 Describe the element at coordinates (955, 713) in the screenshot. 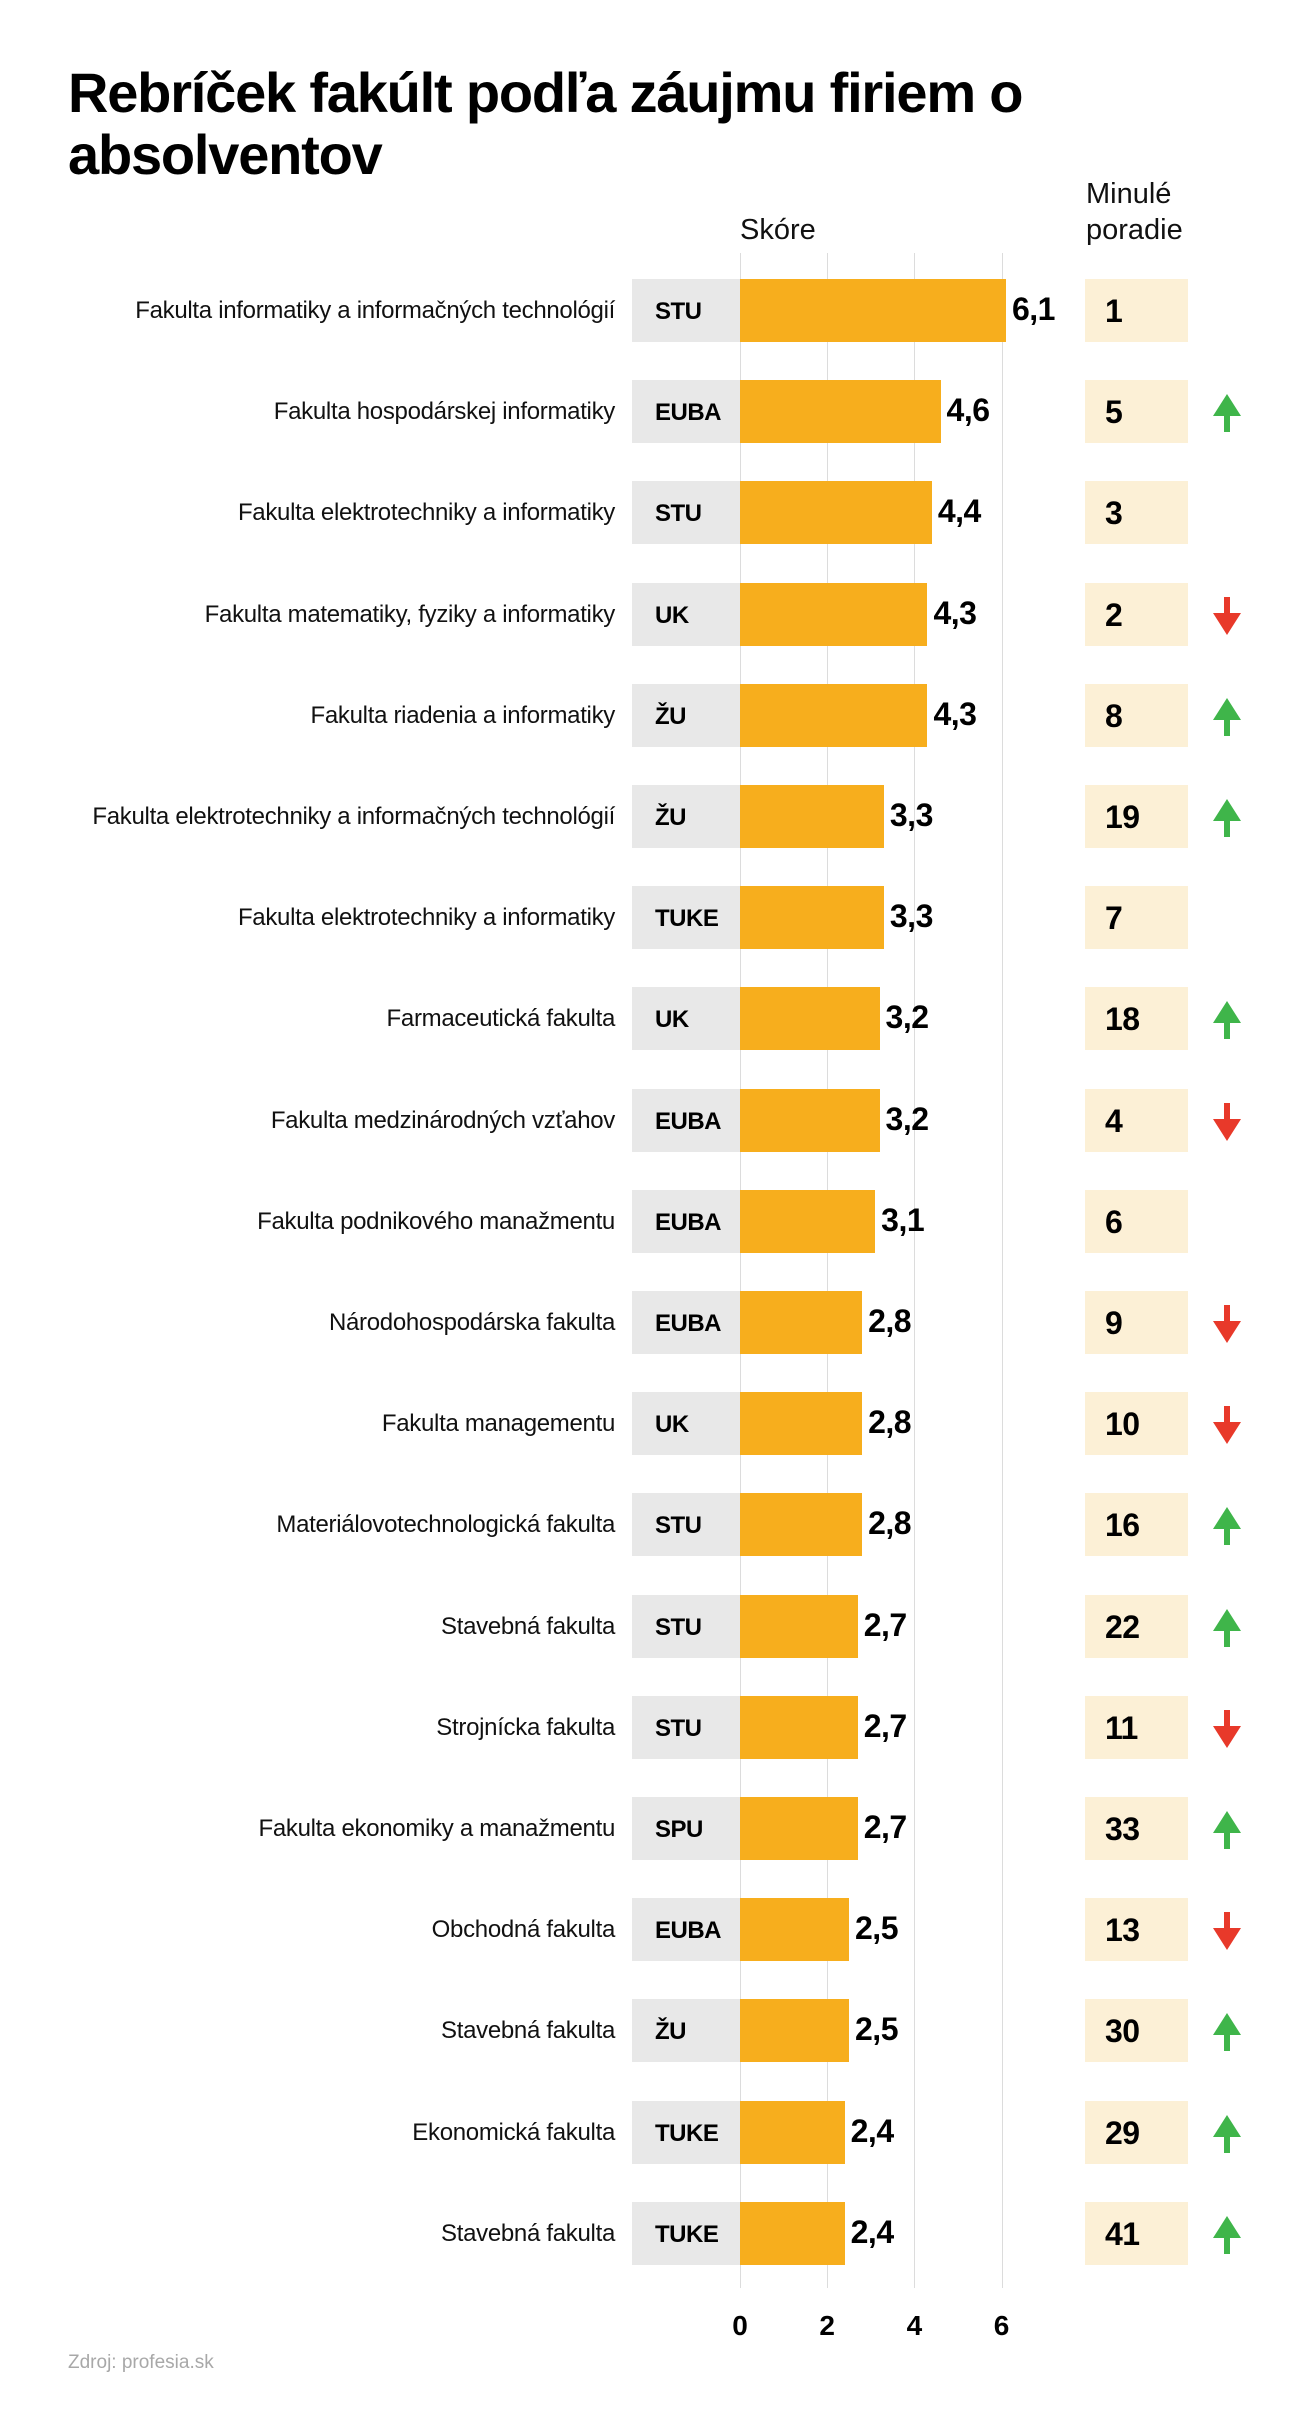

I see `score-value-label: 4,3` at that location.